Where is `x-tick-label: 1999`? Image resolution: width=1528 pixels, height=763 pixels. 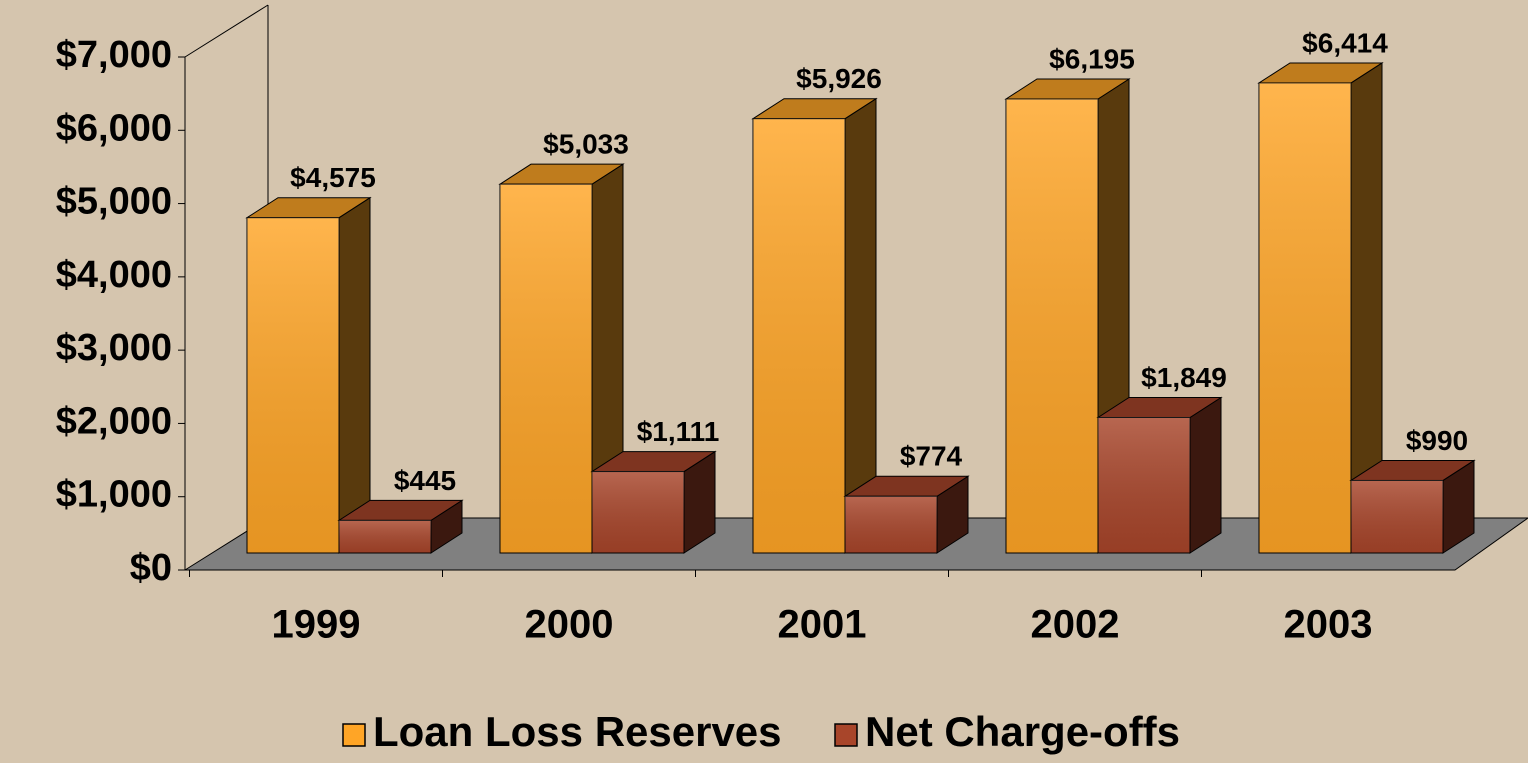
x-tick-label: 1999 is located at coordinates (316, 625).